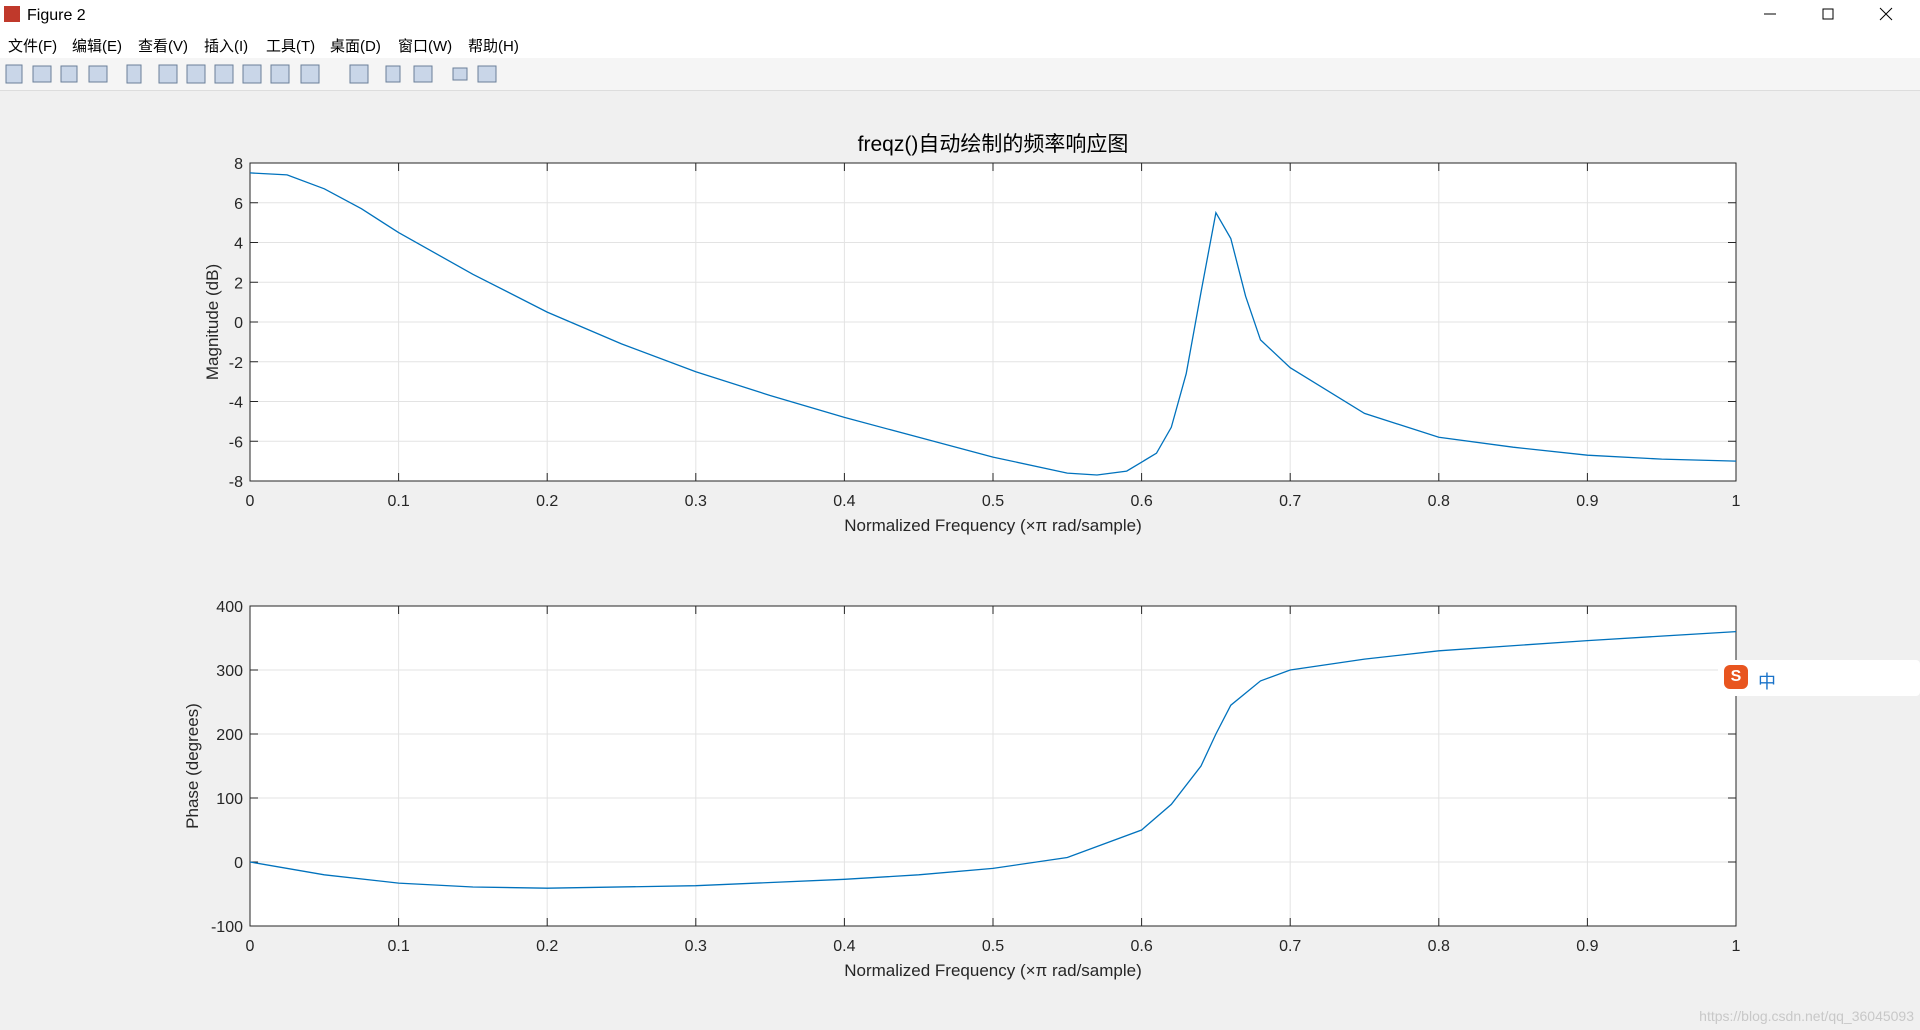 The image size is (1920, 1030). I want to click on app-icon, so click(12, 14).